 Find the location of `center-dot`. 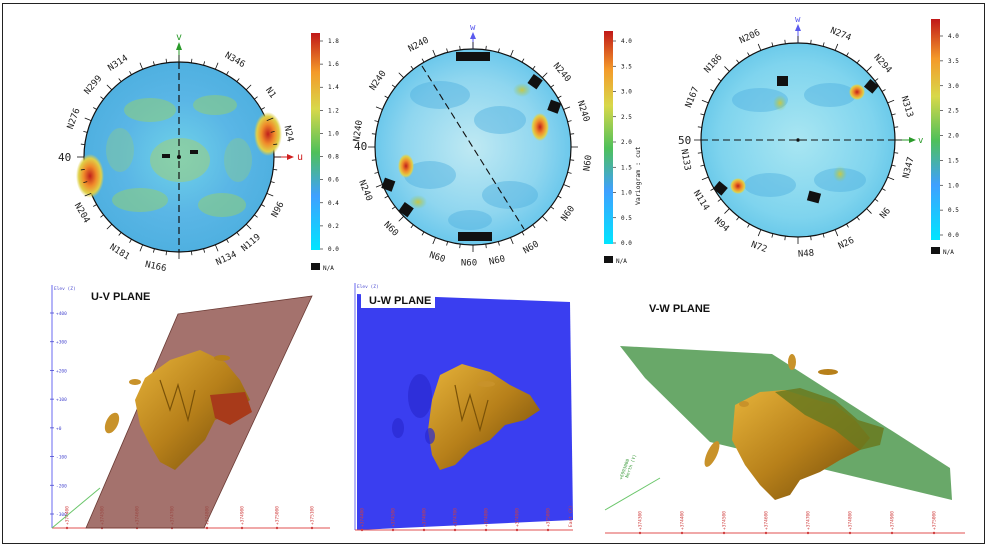

center-dot is located at coordinates (179, 157).